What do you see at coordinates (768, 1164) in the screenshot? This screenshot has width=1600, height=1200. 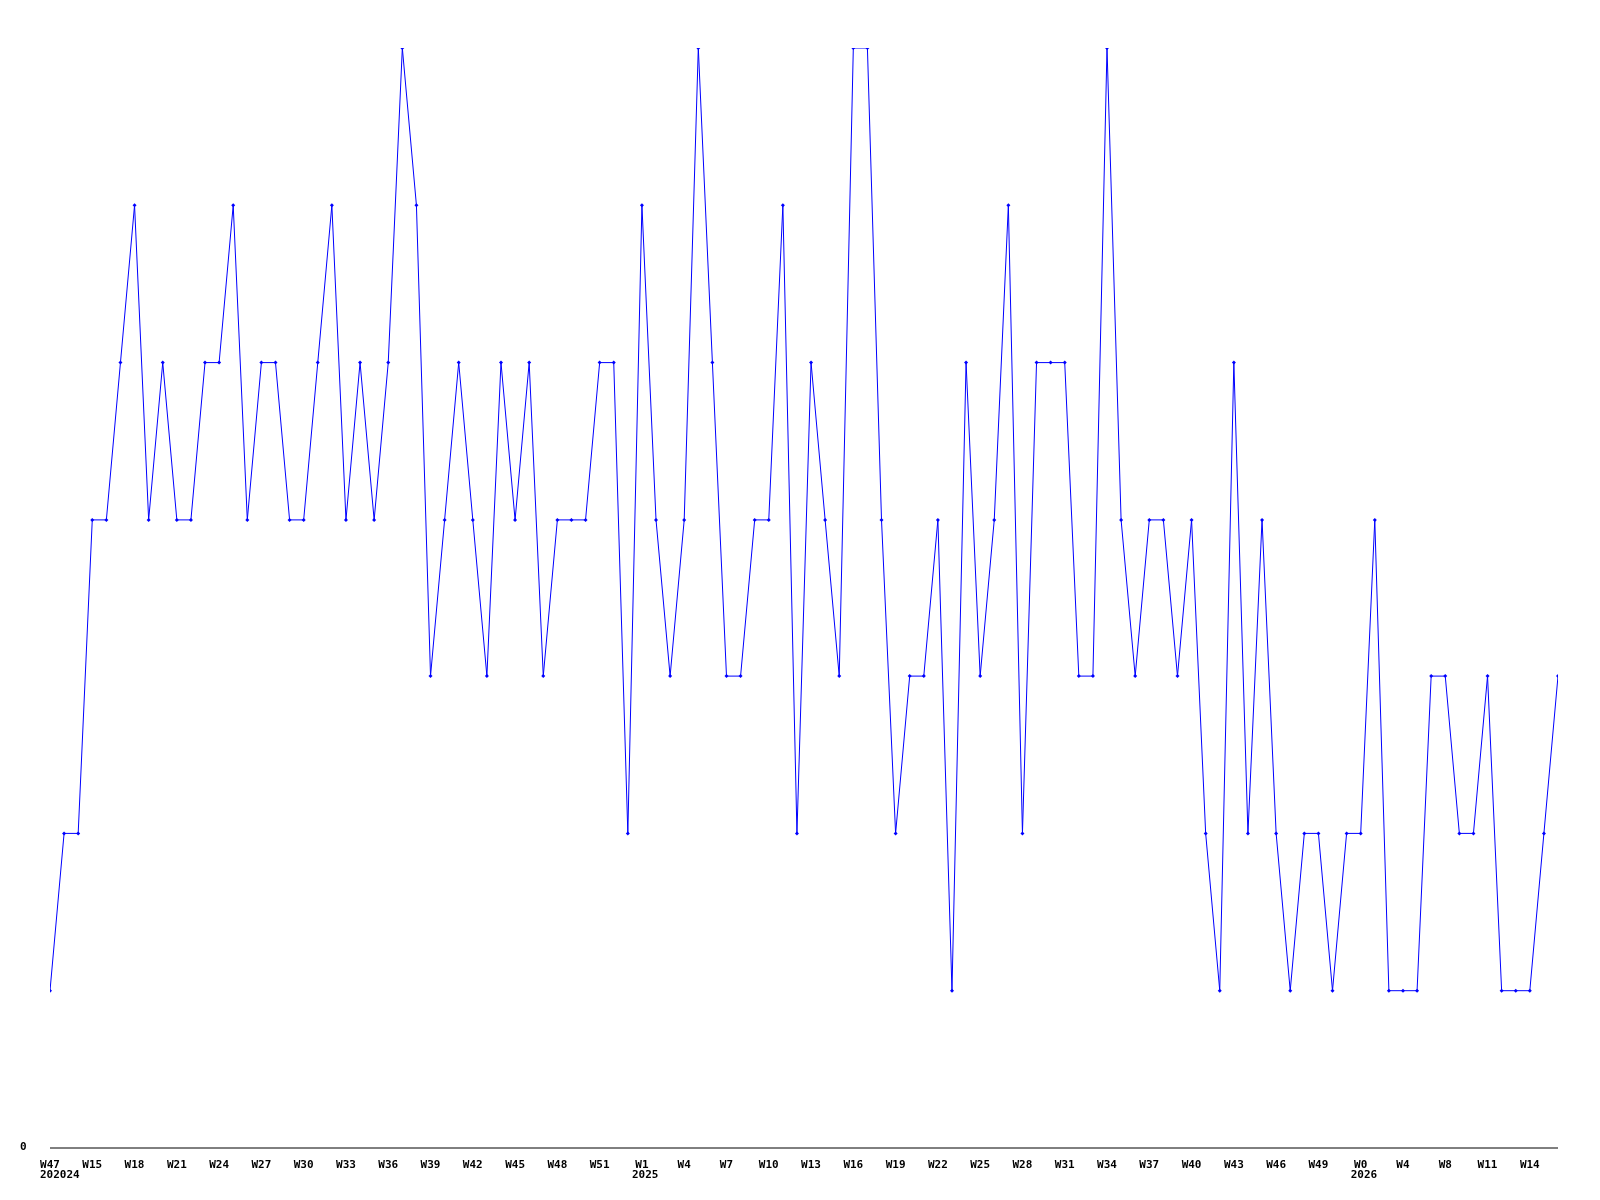 I see `x-tick-label: W10` at bounding box center [768, 1164].